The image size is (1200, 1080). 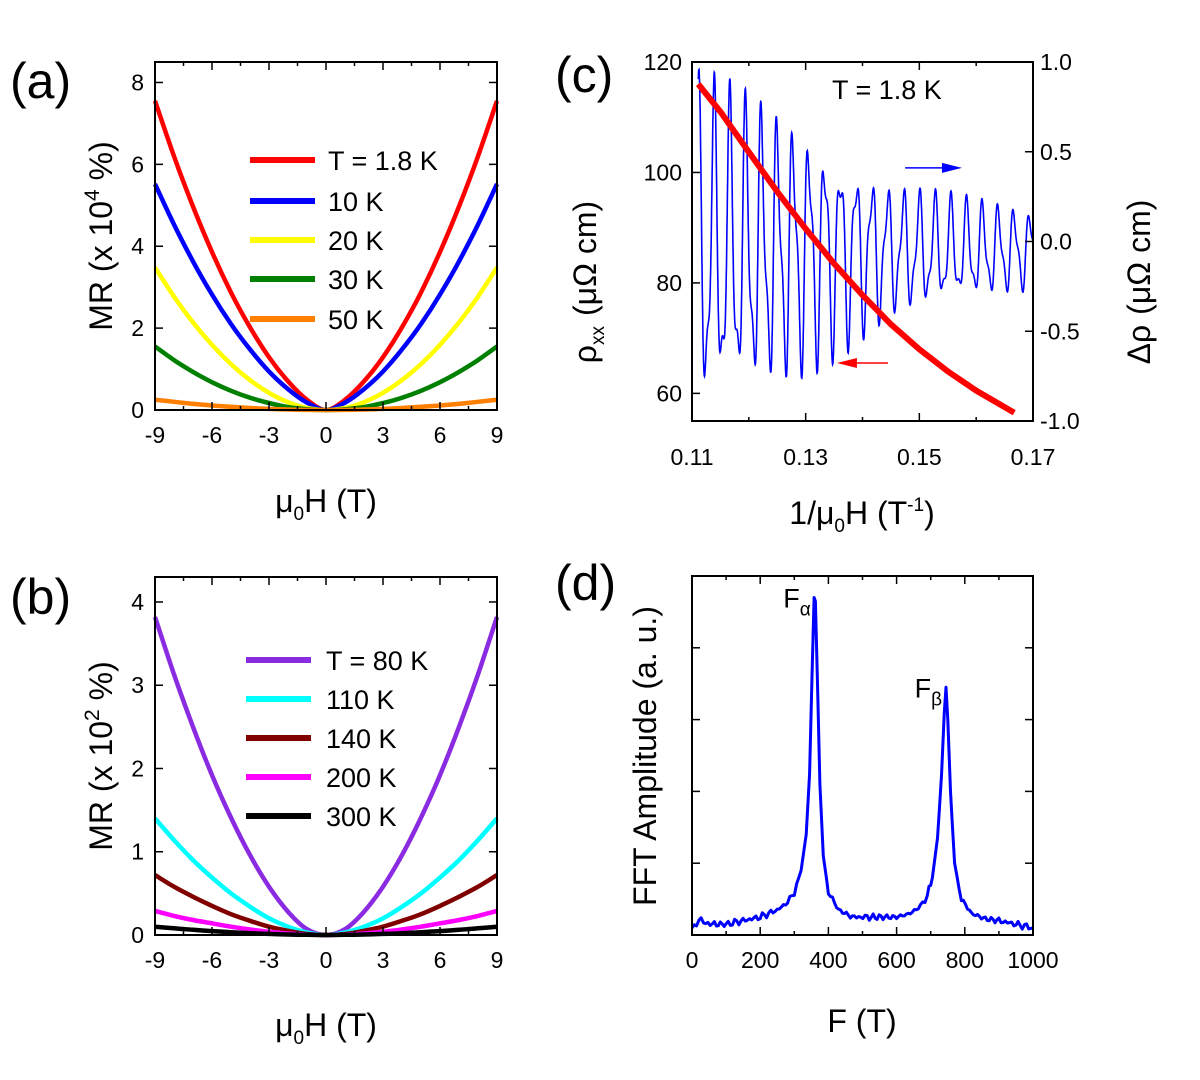 I want to click on panel-d-x-tick-labels: 0 200 400 600 800 1000, so click(x=872, y=960).